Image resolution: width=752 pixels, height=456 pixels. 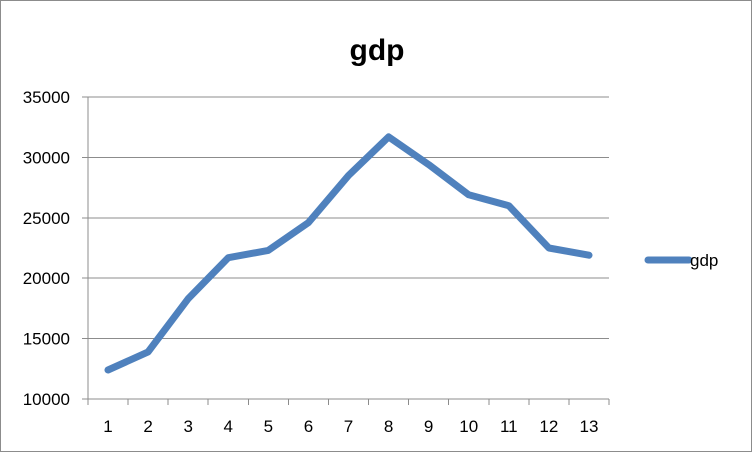 What do you see at coordinates (228, 426) in the screenshot?
I see `x-tick-label-4: 4` at bounding box center [228, 426].